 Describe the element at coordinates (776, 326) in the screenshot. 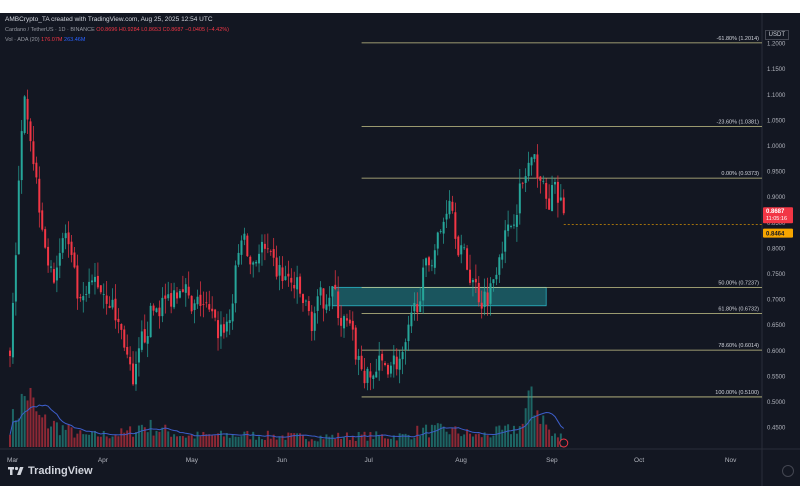

I see `price-tick-label: 0.6500` at that location.